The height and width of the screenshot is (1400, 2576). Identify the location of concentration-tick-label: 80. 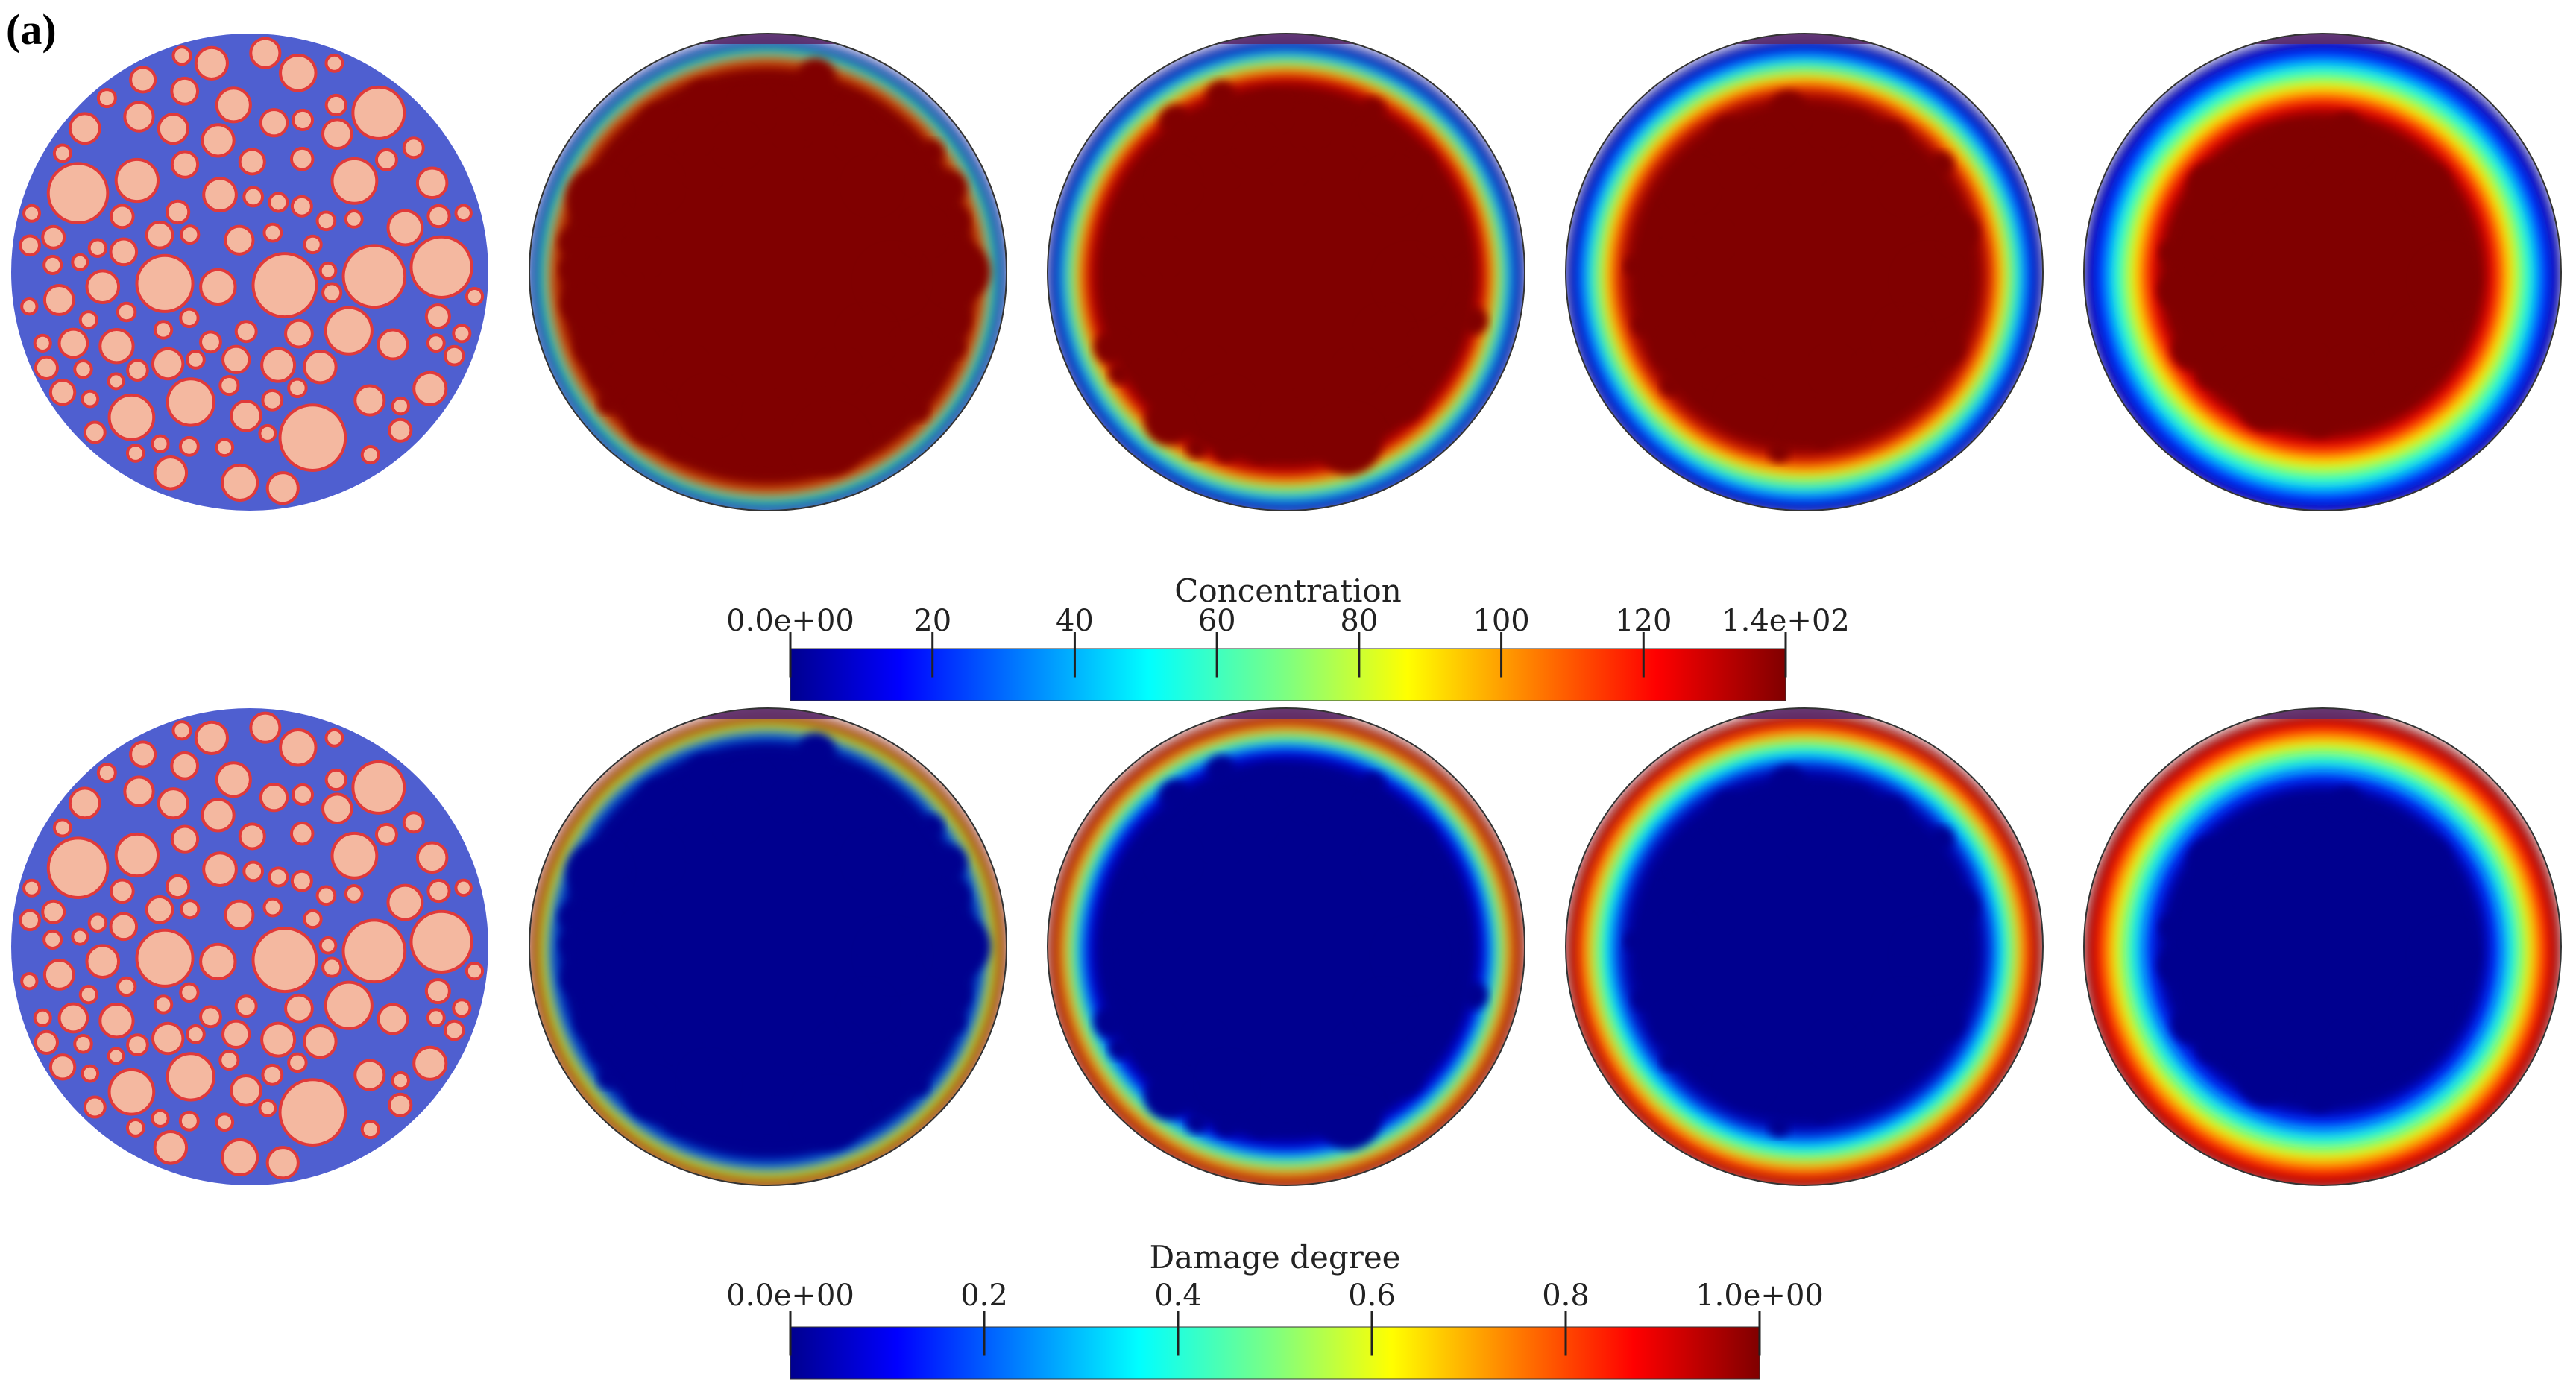
(1359, 621).